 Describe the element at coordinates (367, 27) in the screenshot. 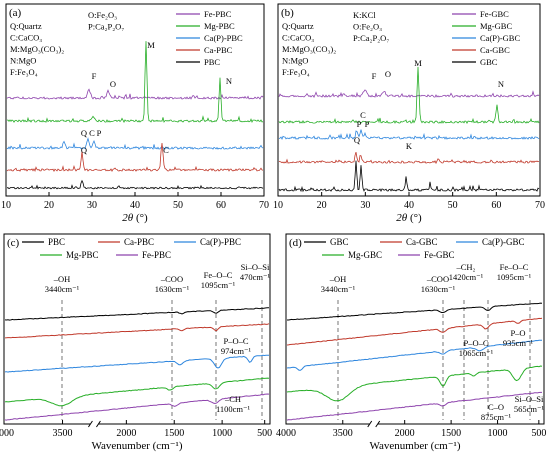

I see `phase-legend-item: O:Fe₂O₃` at that location.